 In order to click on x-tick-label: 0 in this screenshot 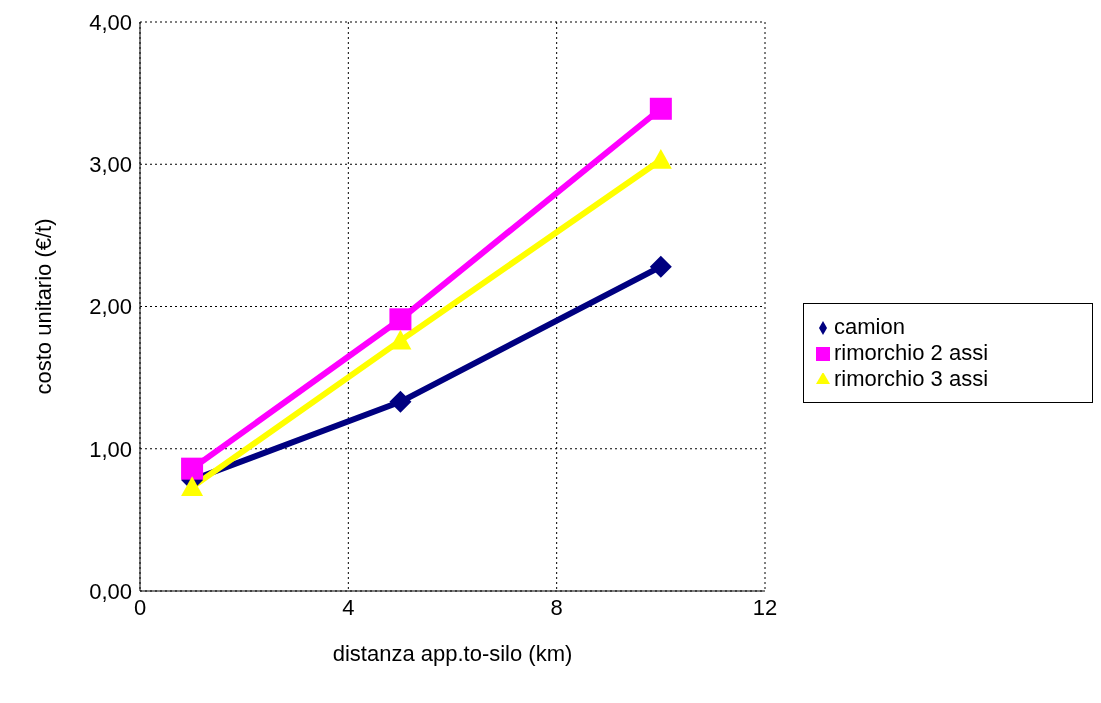, I will do `click(140, 607)`.